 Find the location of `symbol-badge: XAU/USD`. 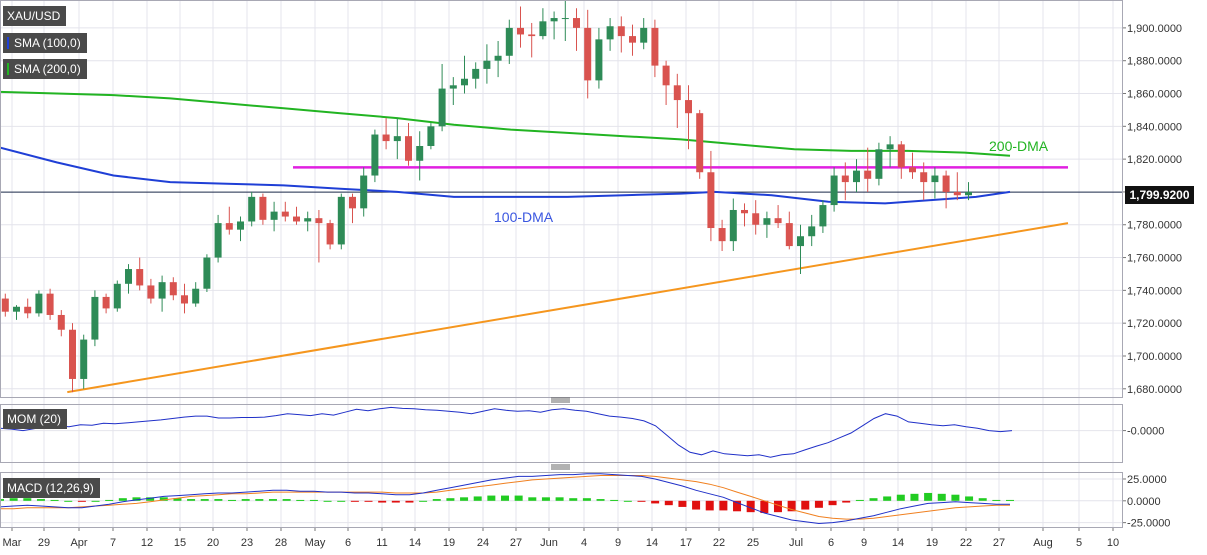

symbol-badge: XAU/USD is located at coordinates (35, 16).